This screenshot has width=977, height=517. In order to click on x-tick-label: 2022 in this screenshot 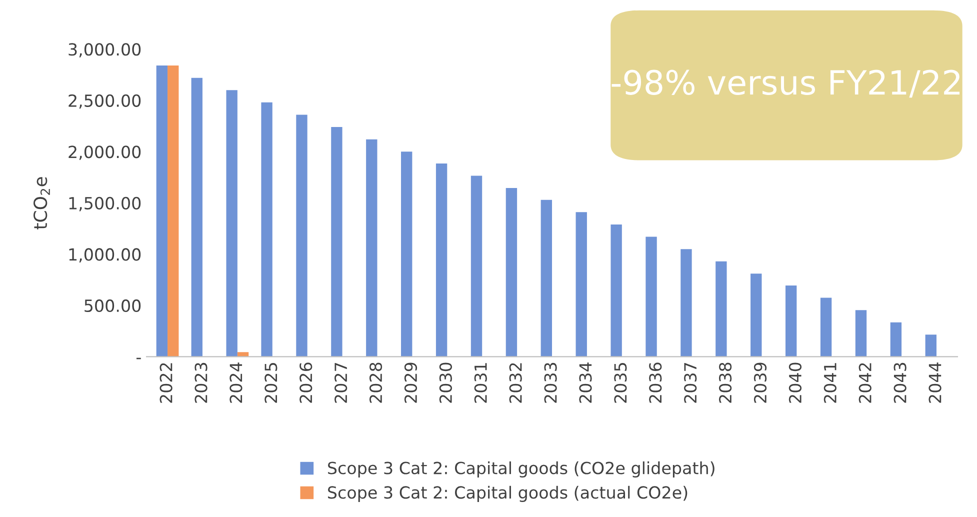, I will do `click(166, 383)`.